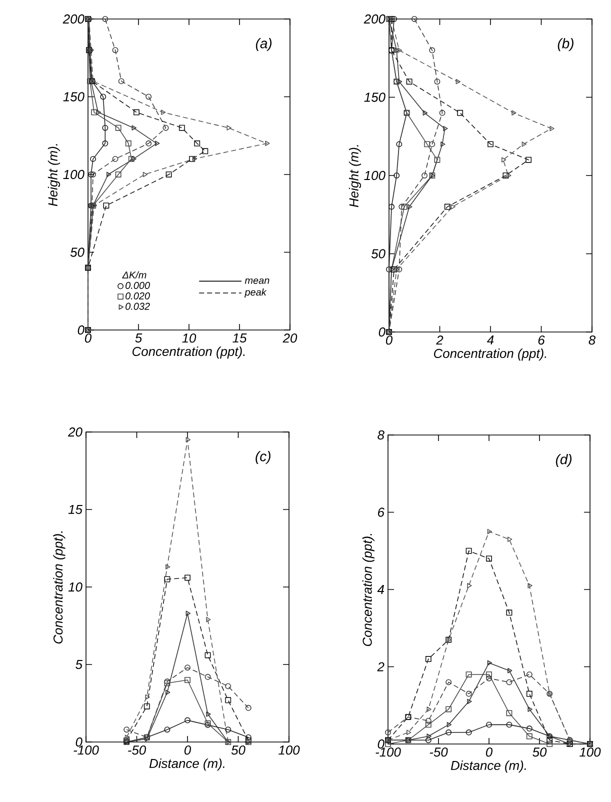 This screenshot has height=802, width=611. Describe the element at coordinates (564, 460) in the screenshot. I see `annotation: (d)` at that location.